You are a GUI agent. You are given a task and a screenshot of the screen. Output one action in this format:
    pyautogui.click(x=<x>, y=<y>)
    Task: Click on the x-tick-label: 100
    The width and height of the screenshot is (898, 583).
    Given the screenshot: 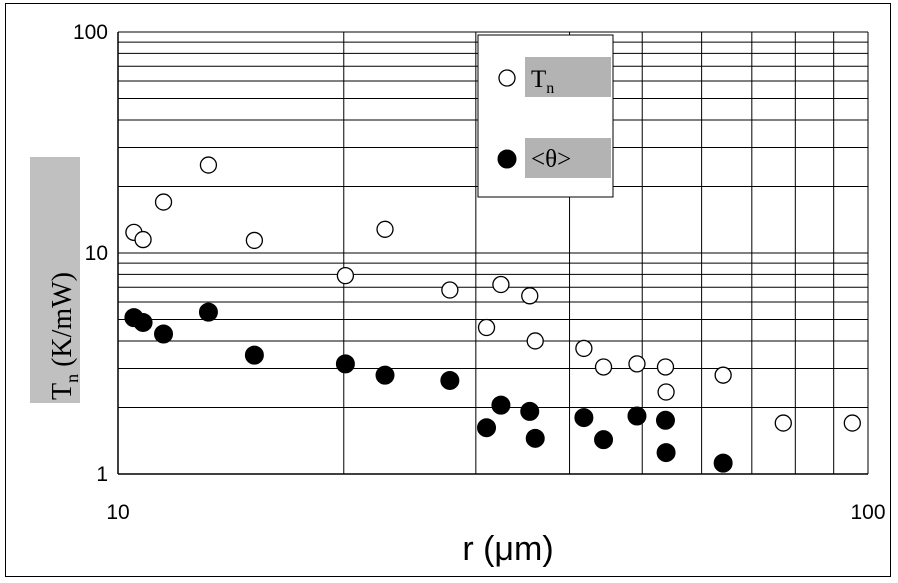 What is the action you would take?
    pyautogui.click(x=867, y=512)
    